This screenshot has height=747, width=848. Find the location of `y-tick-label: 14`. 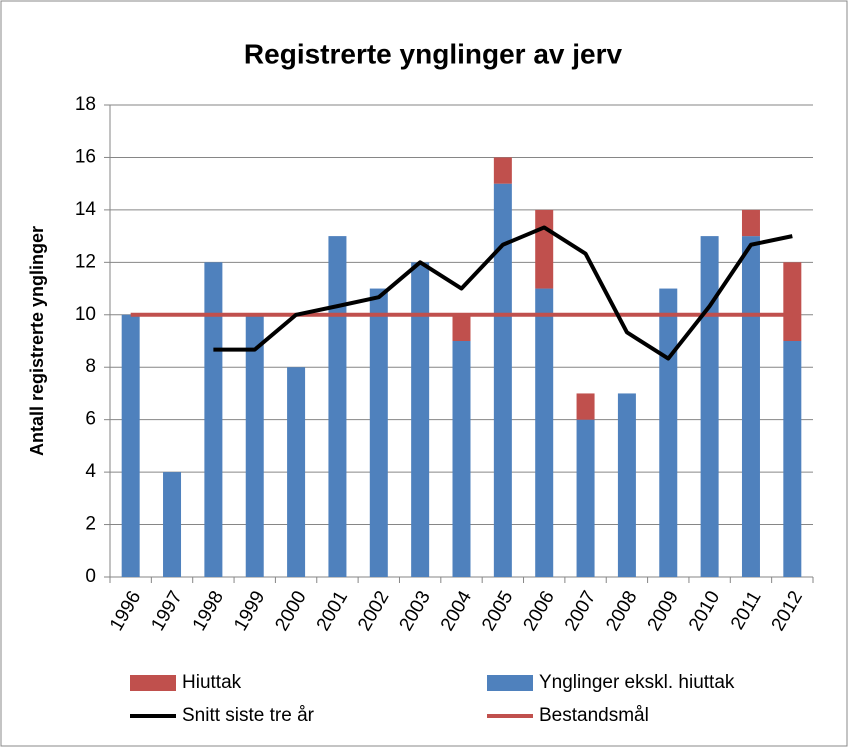

y-tick-label: 14 is located at coordinates (86, 209).